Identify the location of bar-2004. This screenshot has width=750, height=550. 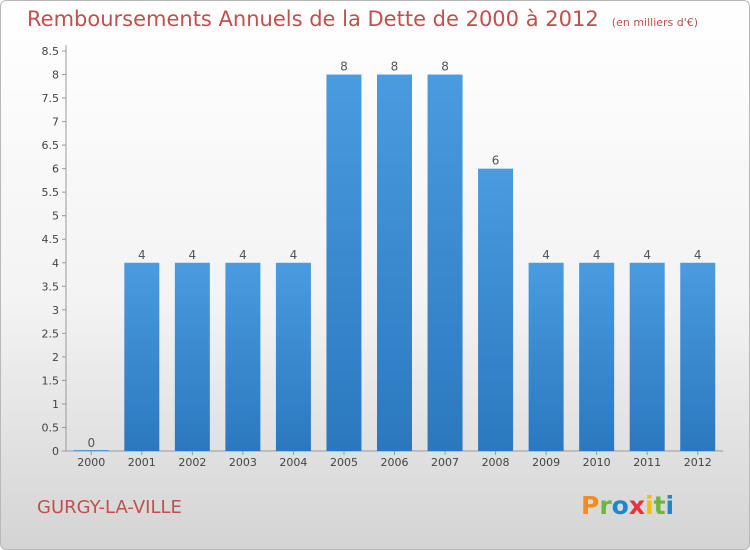
(293, 356).